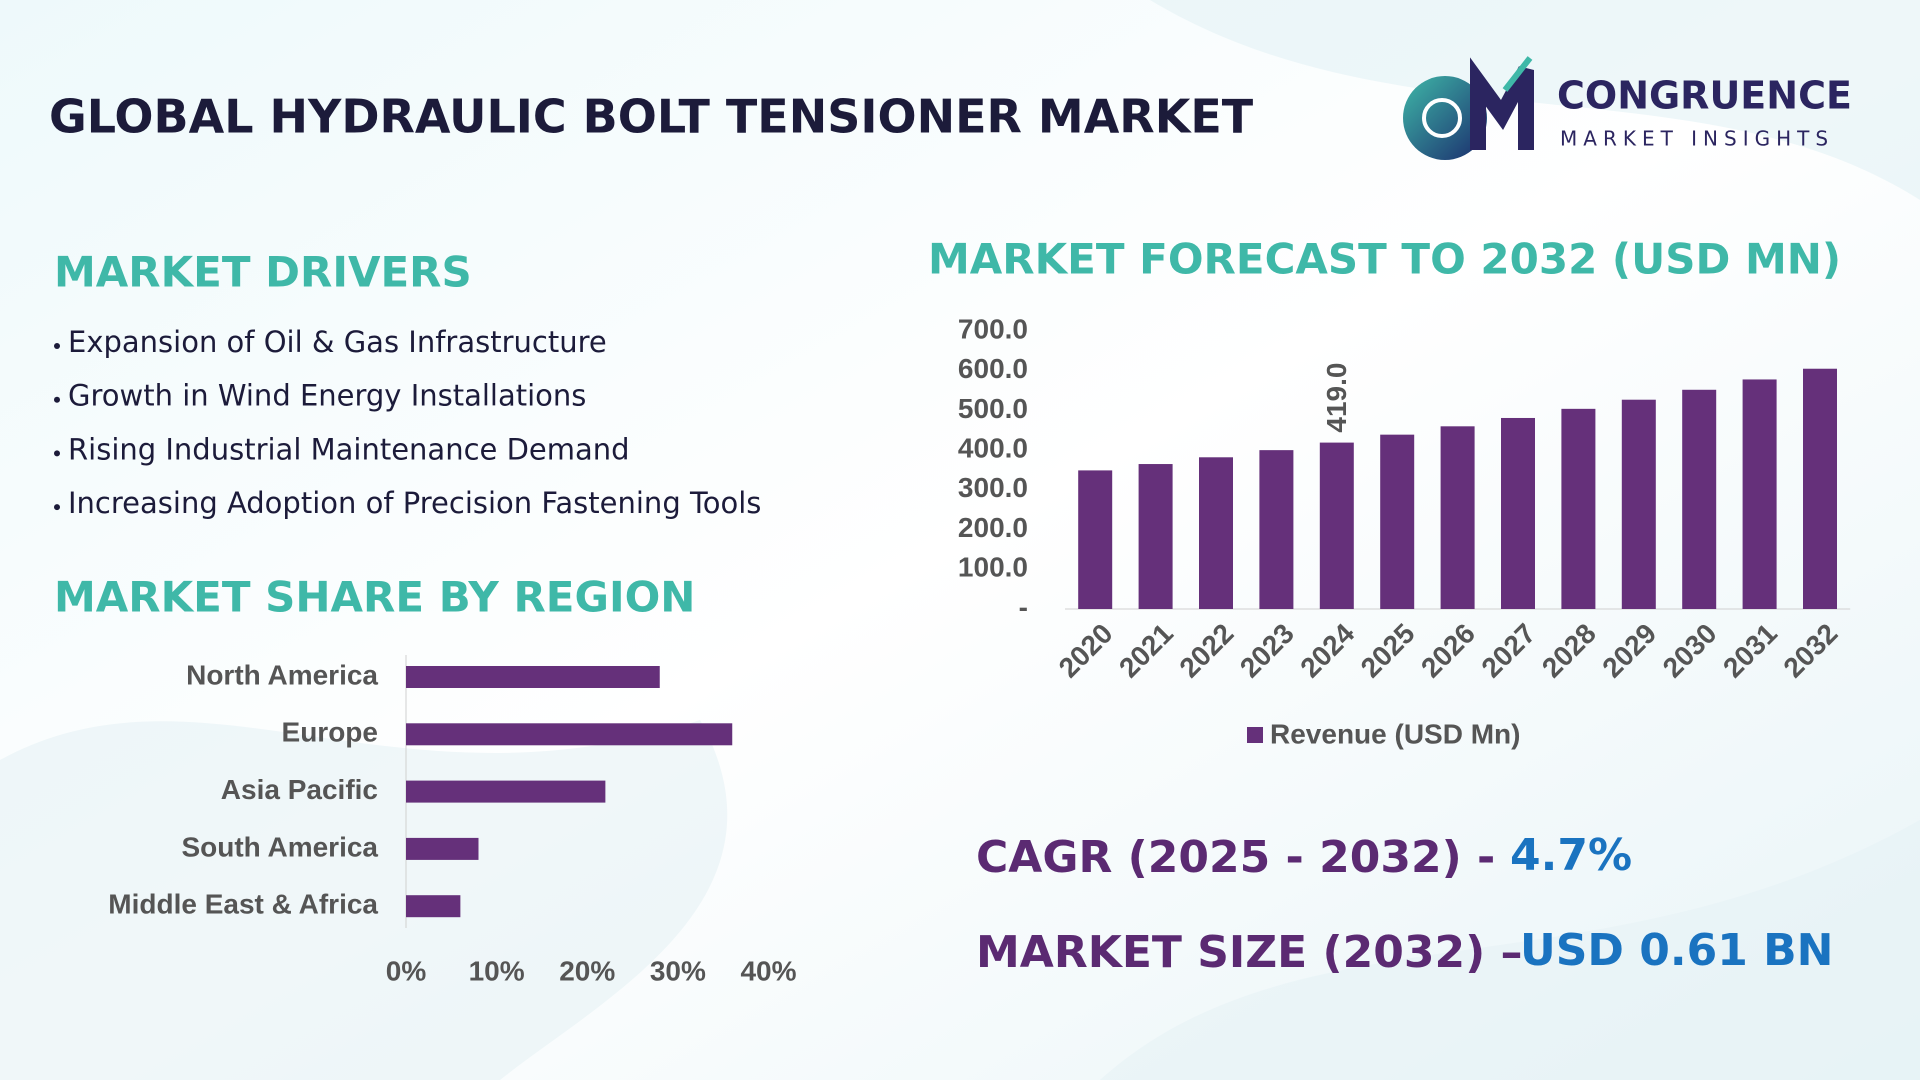 The width and height of the screenshot is (1920, 1080). What do you see at coordinates (1697, 139) in the screenshot?
I see `logo-tagline: MARKET INSIGHTS` at bounding box center [1697, 139].